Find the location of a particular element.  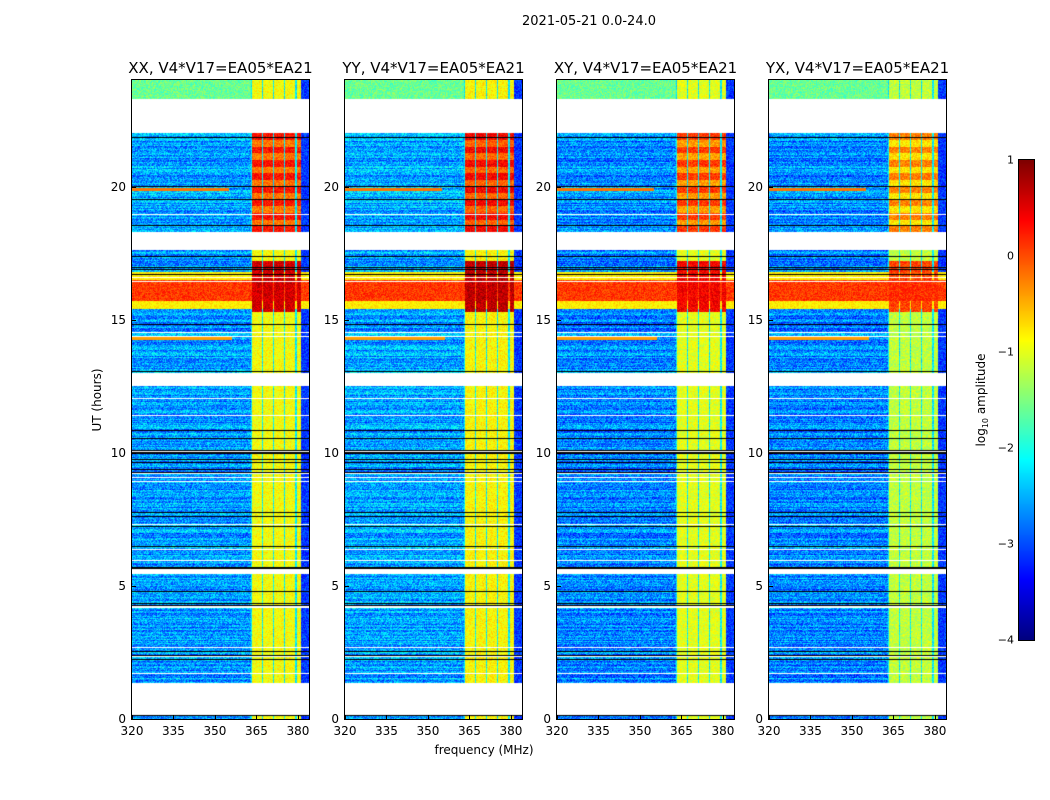

x-axis-label: frequency (MHz) is located at coordinates (484, 750).